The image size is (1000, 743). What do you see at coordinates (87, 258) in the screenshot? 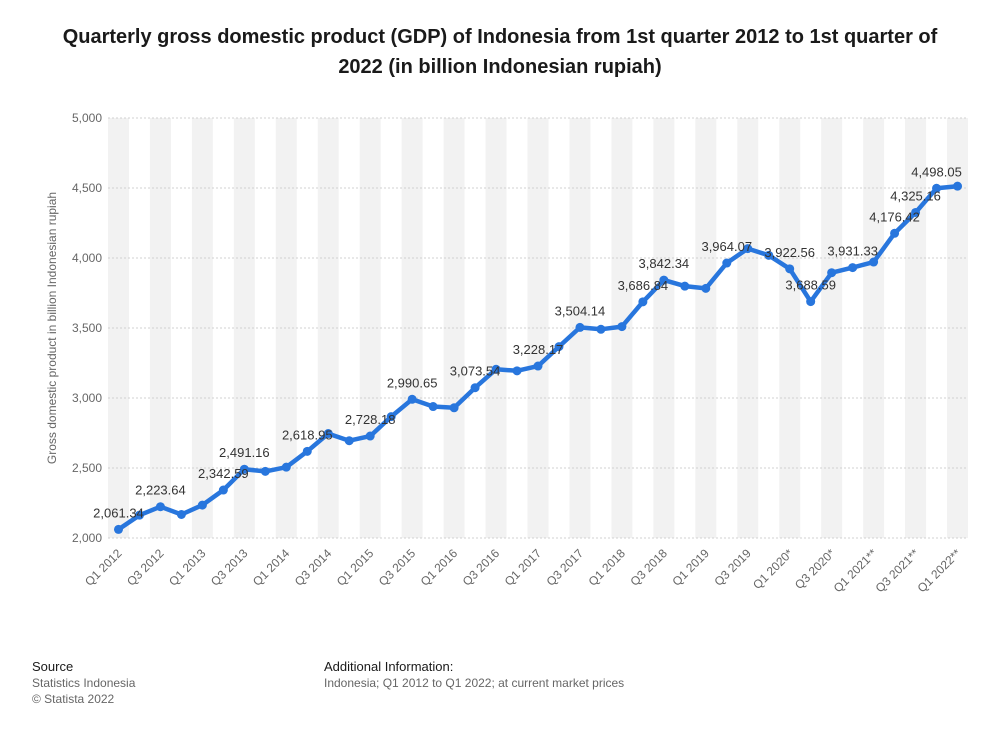
I see `y-tick-label: 4,000` at bounding box center [87, 258].